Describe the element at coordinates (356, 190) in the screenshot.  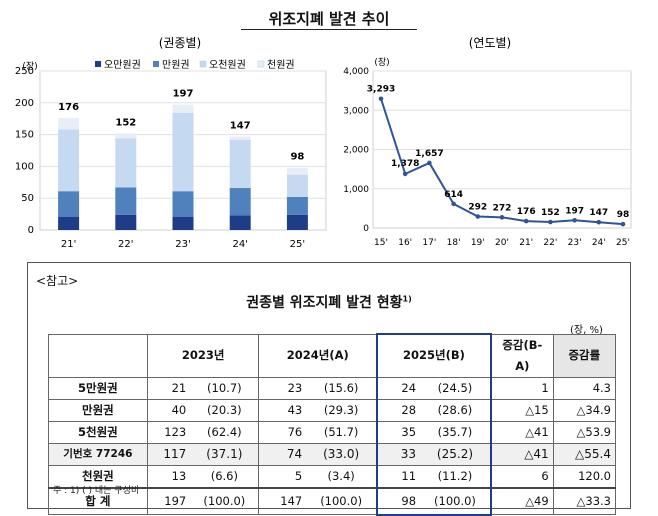
I see `line-y-tick: 1,000` at that location.